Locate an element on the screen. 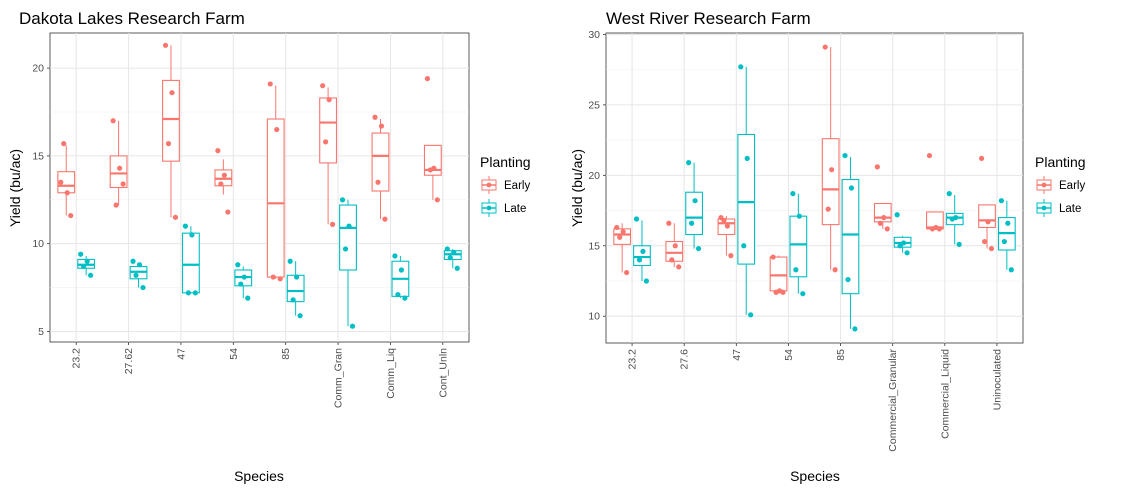  box-late is located at coordinates (295, 288).